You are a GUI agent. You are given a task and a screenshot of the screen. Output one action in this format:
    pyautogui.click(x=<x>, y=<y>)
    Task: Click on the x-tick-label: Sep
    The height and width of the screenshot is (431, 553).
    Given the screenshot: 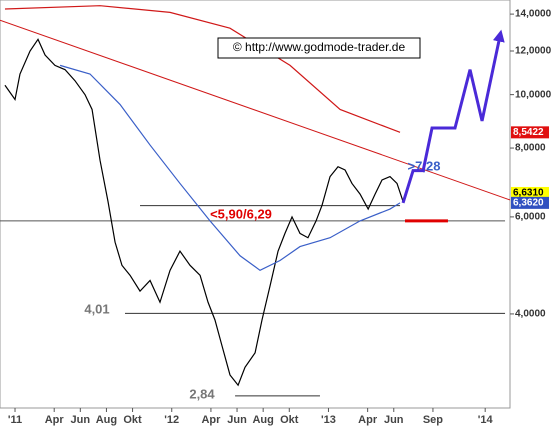 What is the action you would take?
    pyautogui.click(x=433, y=420)
    